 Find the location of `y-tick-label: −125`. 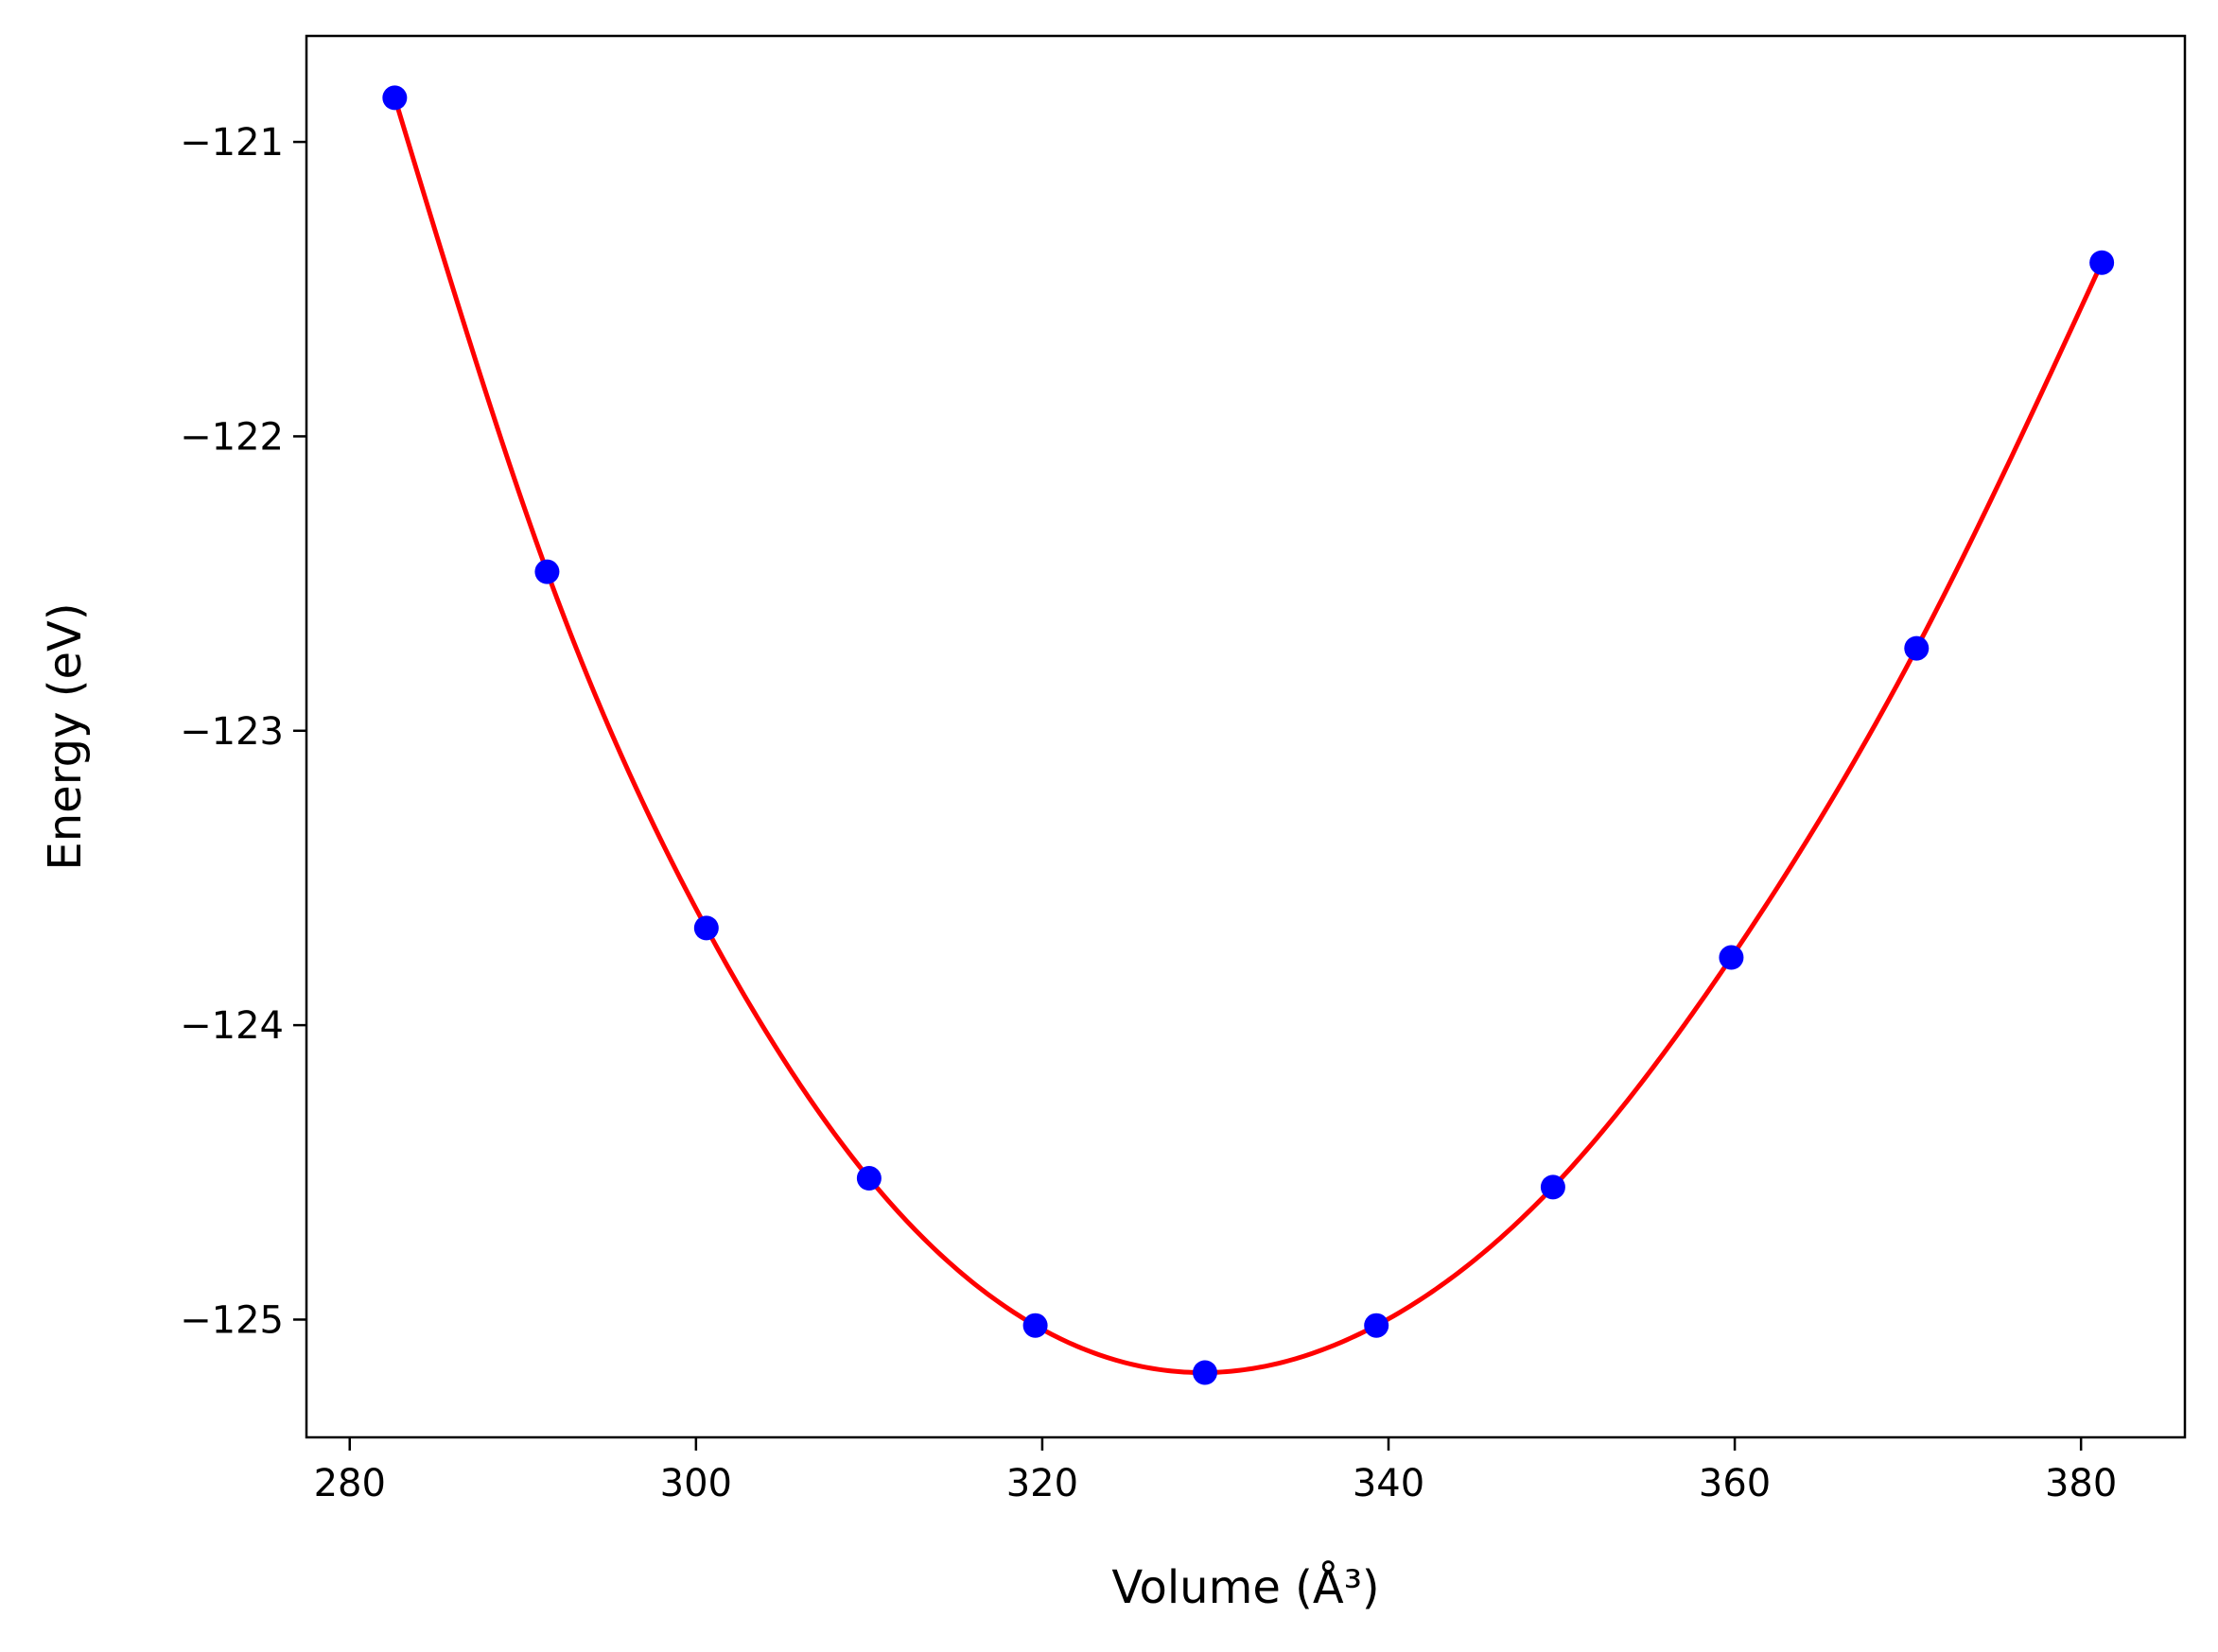

y-tick-label: −125 is located at coordinates (232, 1320).